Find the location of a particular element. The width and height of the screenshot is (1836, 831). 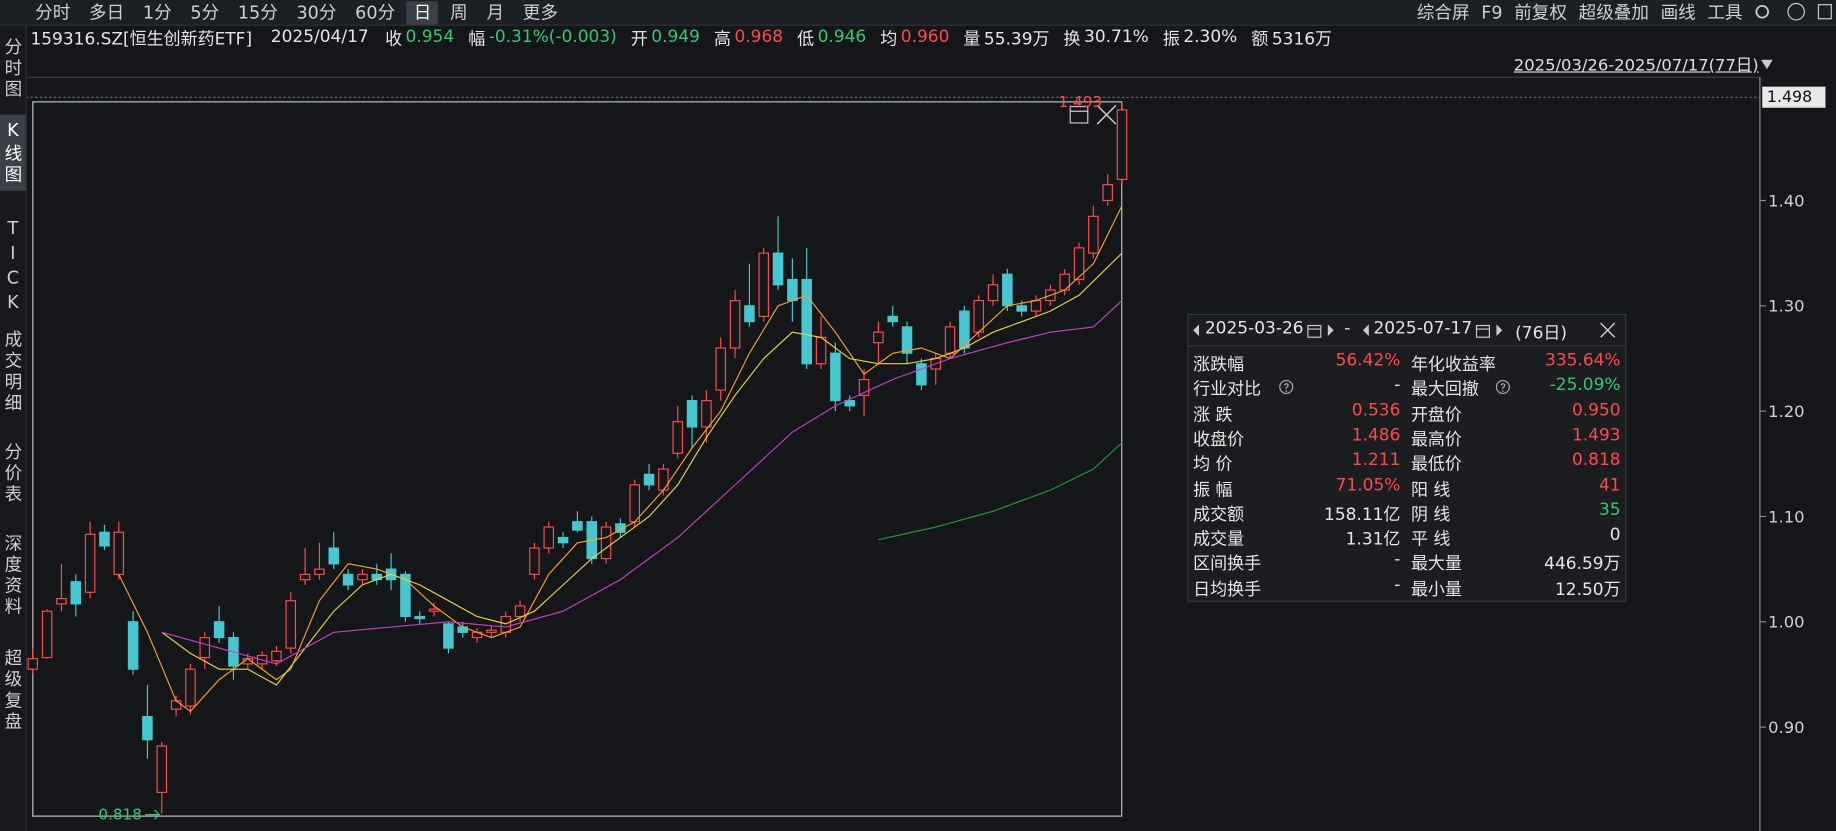

quote-value: -0.31%(-0.003) is located at coordinates (552, 37).